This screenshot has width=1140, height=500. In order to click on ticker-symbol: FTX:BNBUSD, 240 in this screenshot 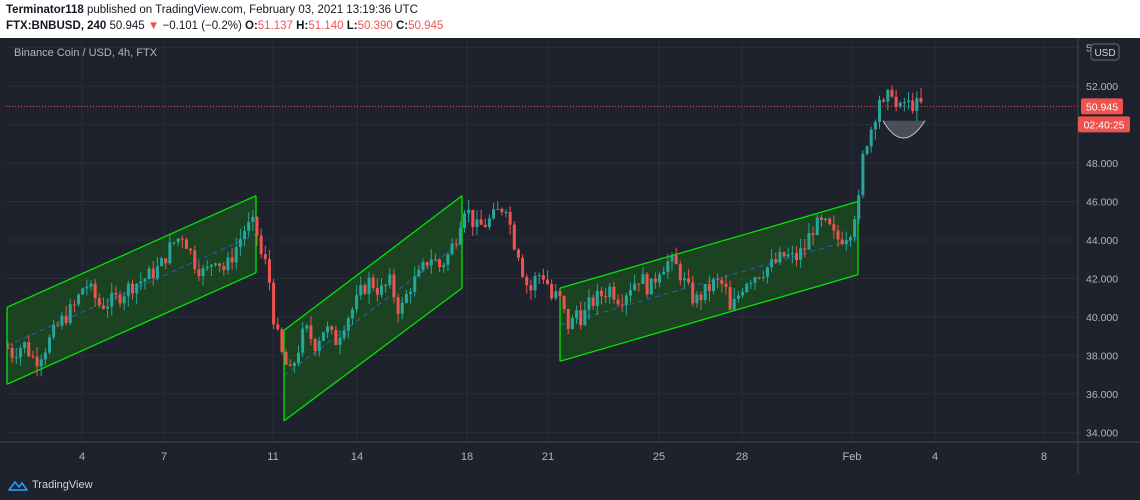, I will do `click(56, 26)`.